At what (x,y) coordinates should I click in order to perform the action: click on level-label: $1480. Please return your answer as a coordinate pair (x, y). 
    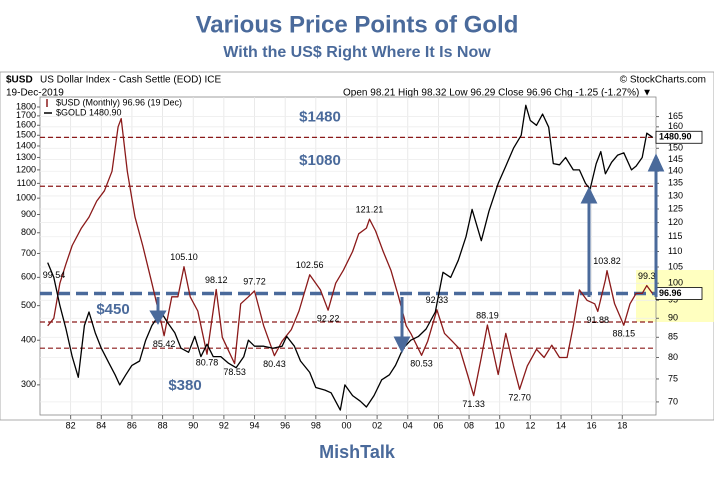
    Looking at the image, I should click on (320, 116).